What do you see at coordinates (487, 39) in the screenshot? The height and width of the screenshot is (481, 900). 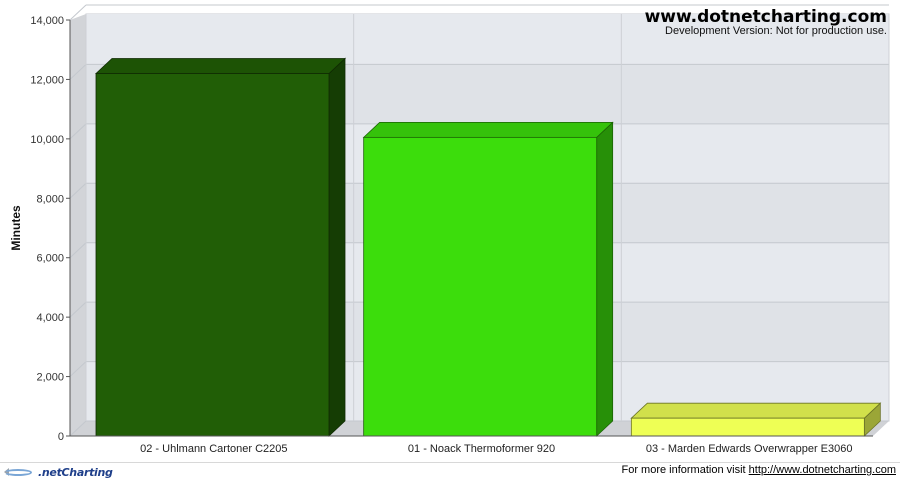 I see `grid-band` at bounding box center [487, 39].